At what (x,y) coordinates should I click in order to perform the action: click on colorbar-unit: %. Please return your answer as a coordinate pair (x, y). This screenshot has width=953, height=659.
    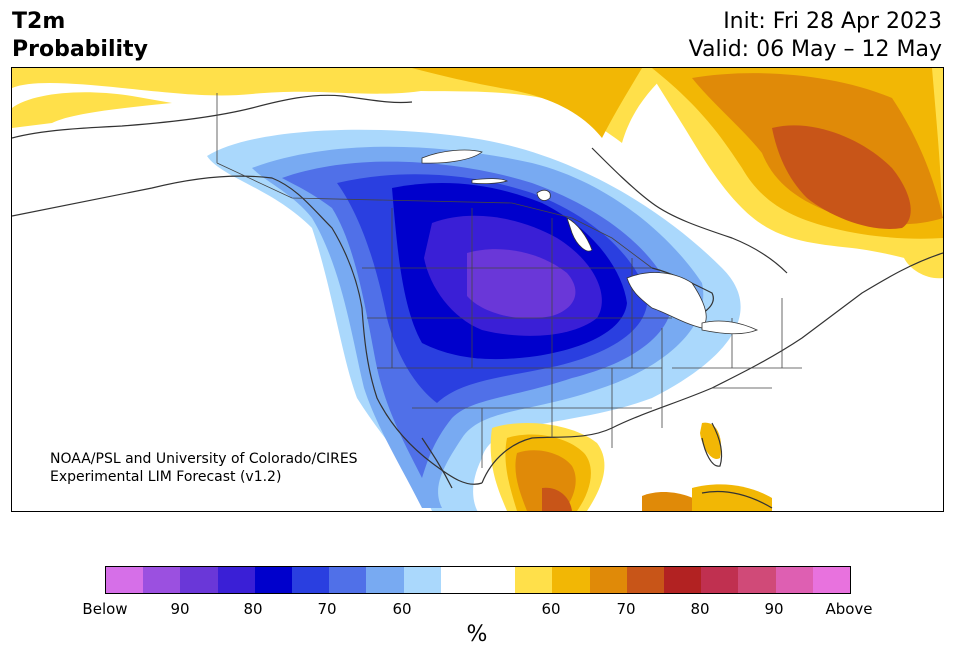
    Looking at the image, I should click on (477, 634).